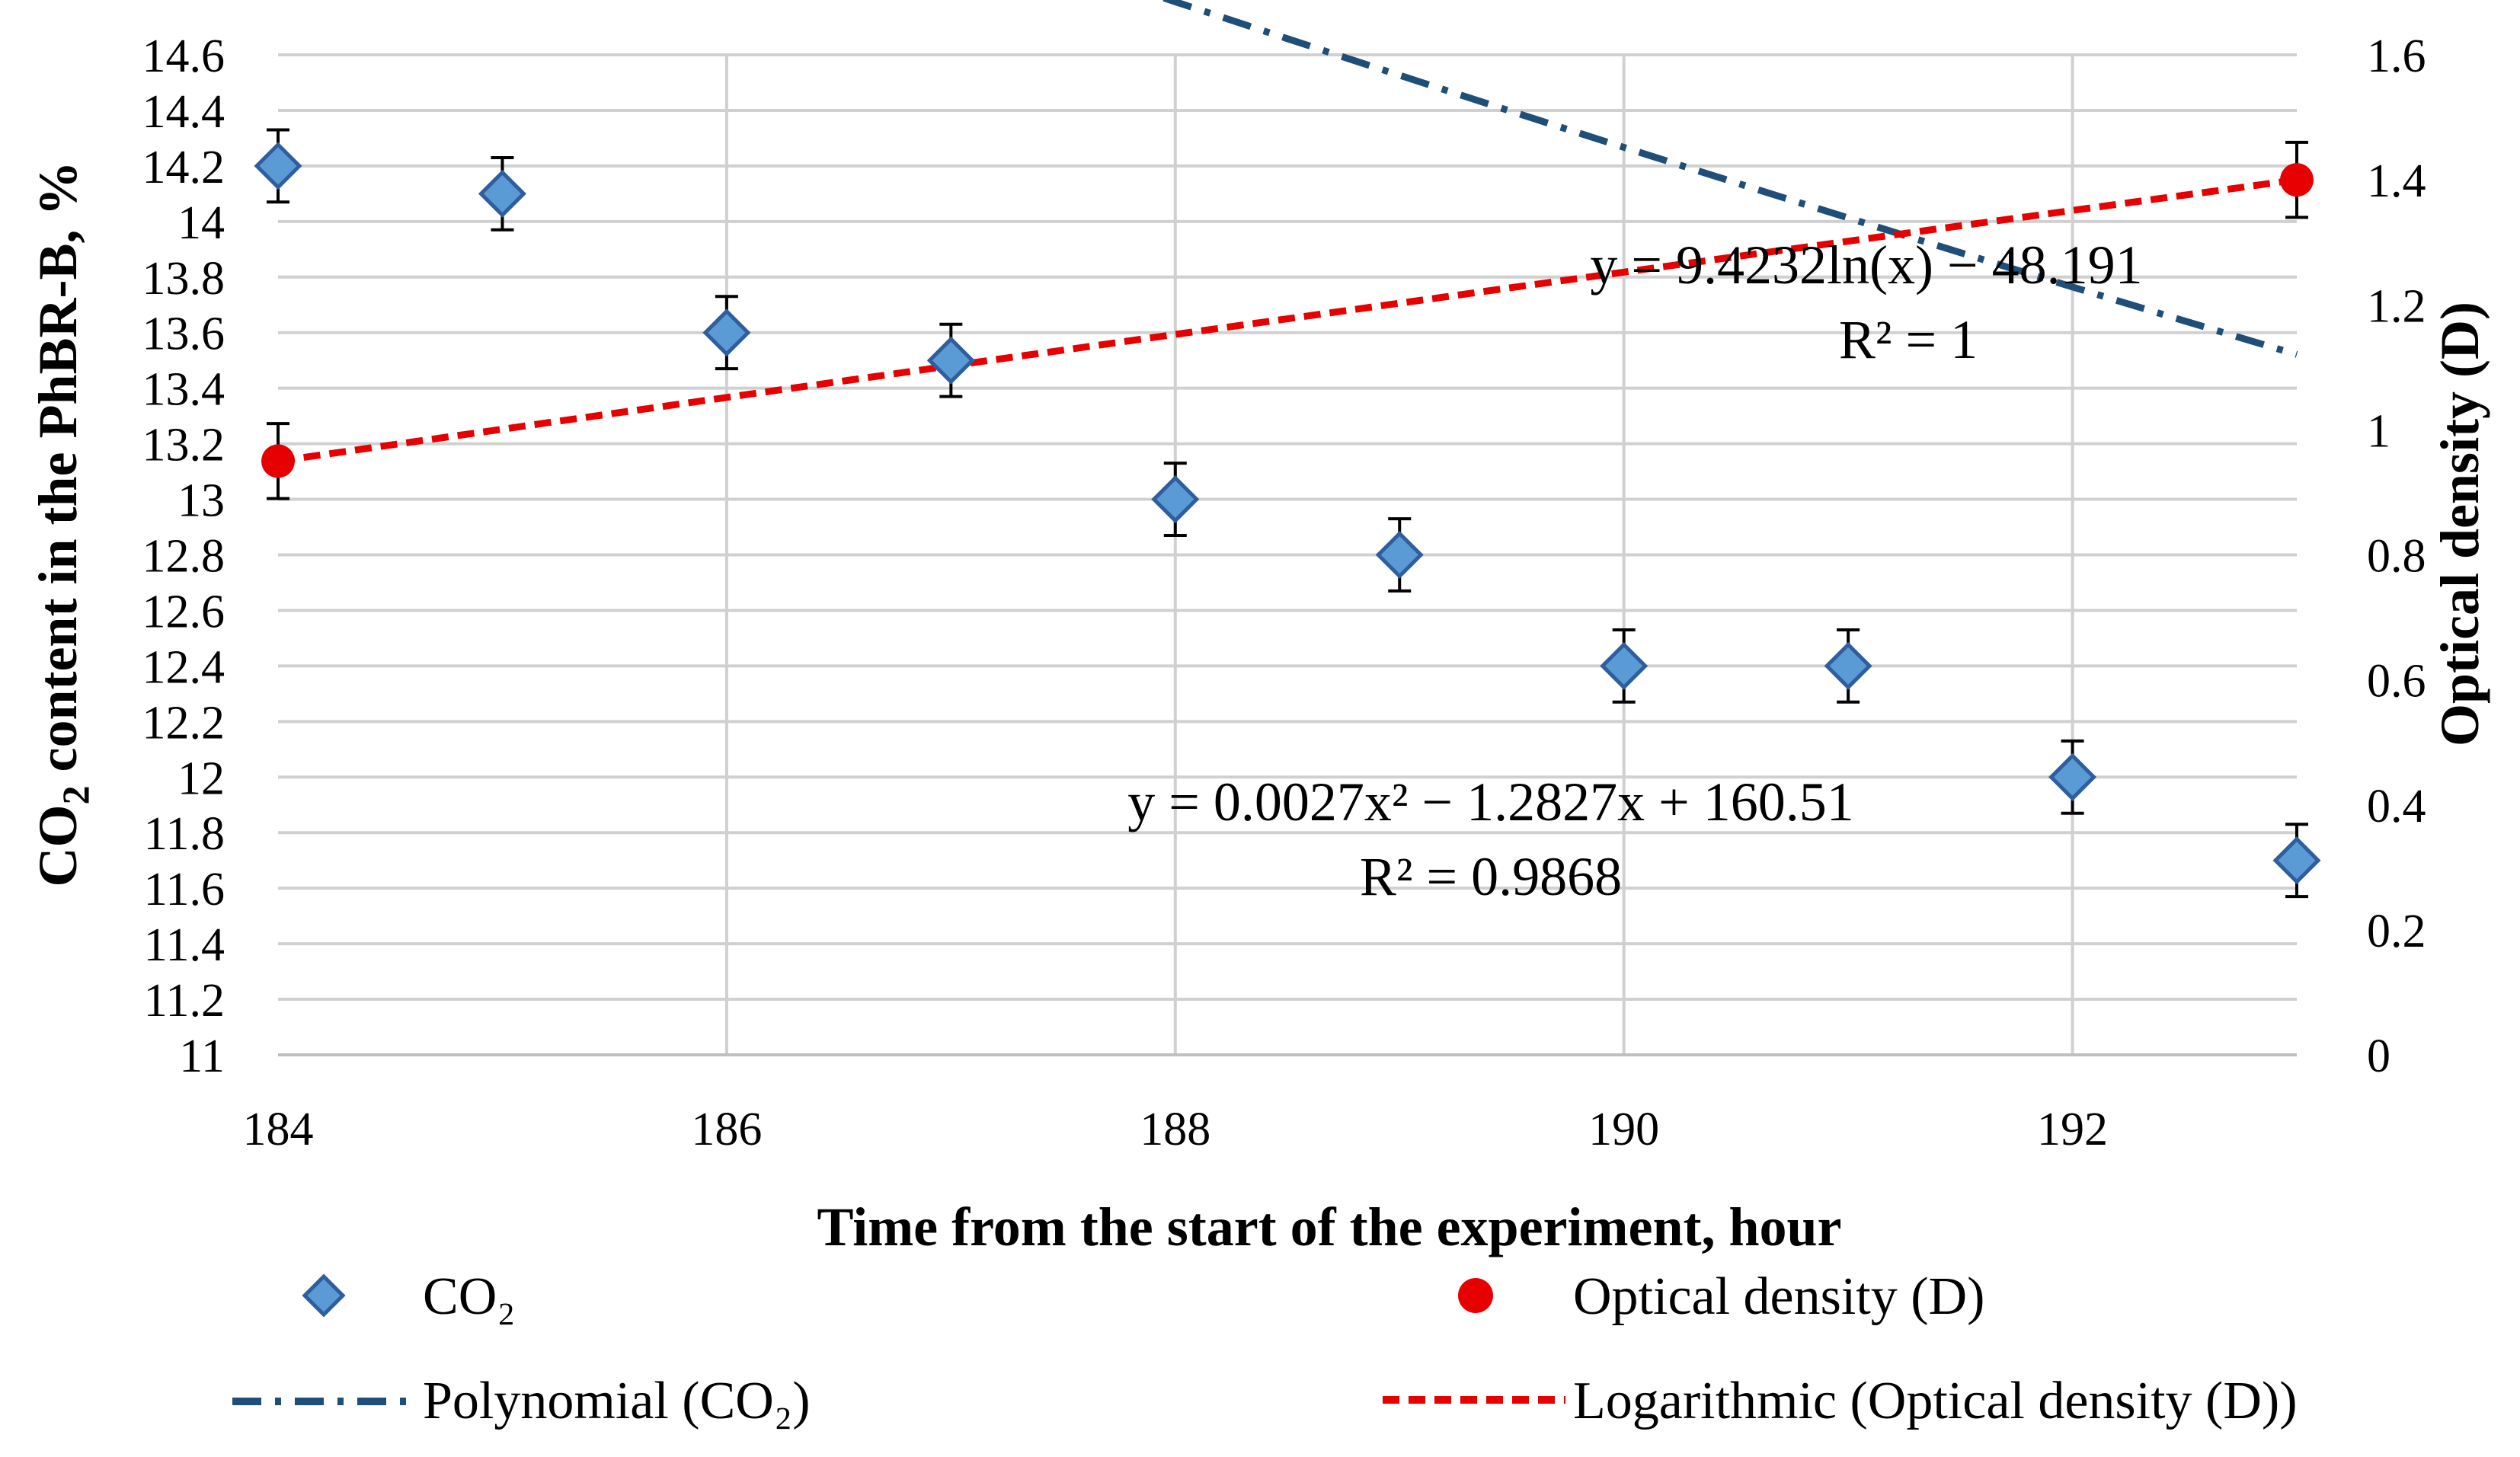  I want to click on x-tick-label: 190, so click(1623, 1129).